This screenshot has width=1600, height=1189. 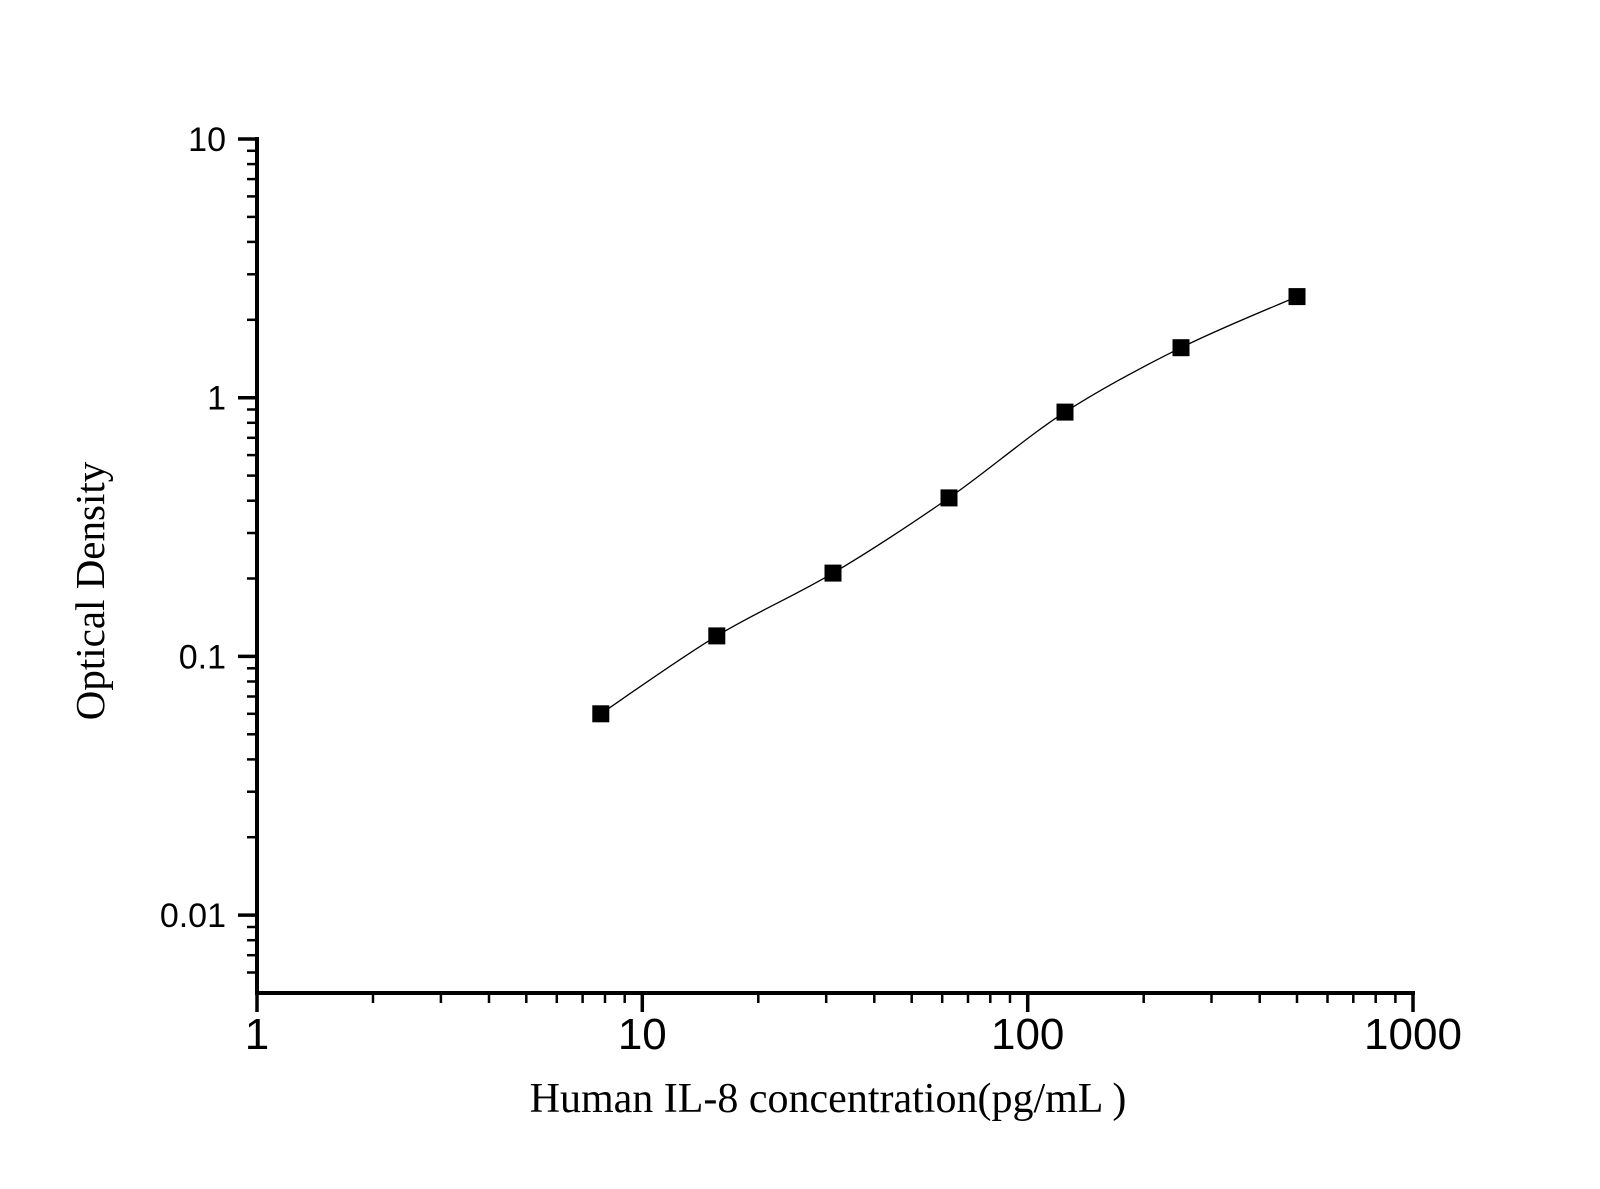 I want to click on y-axis-tick-label: 10, so click(x=207, y=140).